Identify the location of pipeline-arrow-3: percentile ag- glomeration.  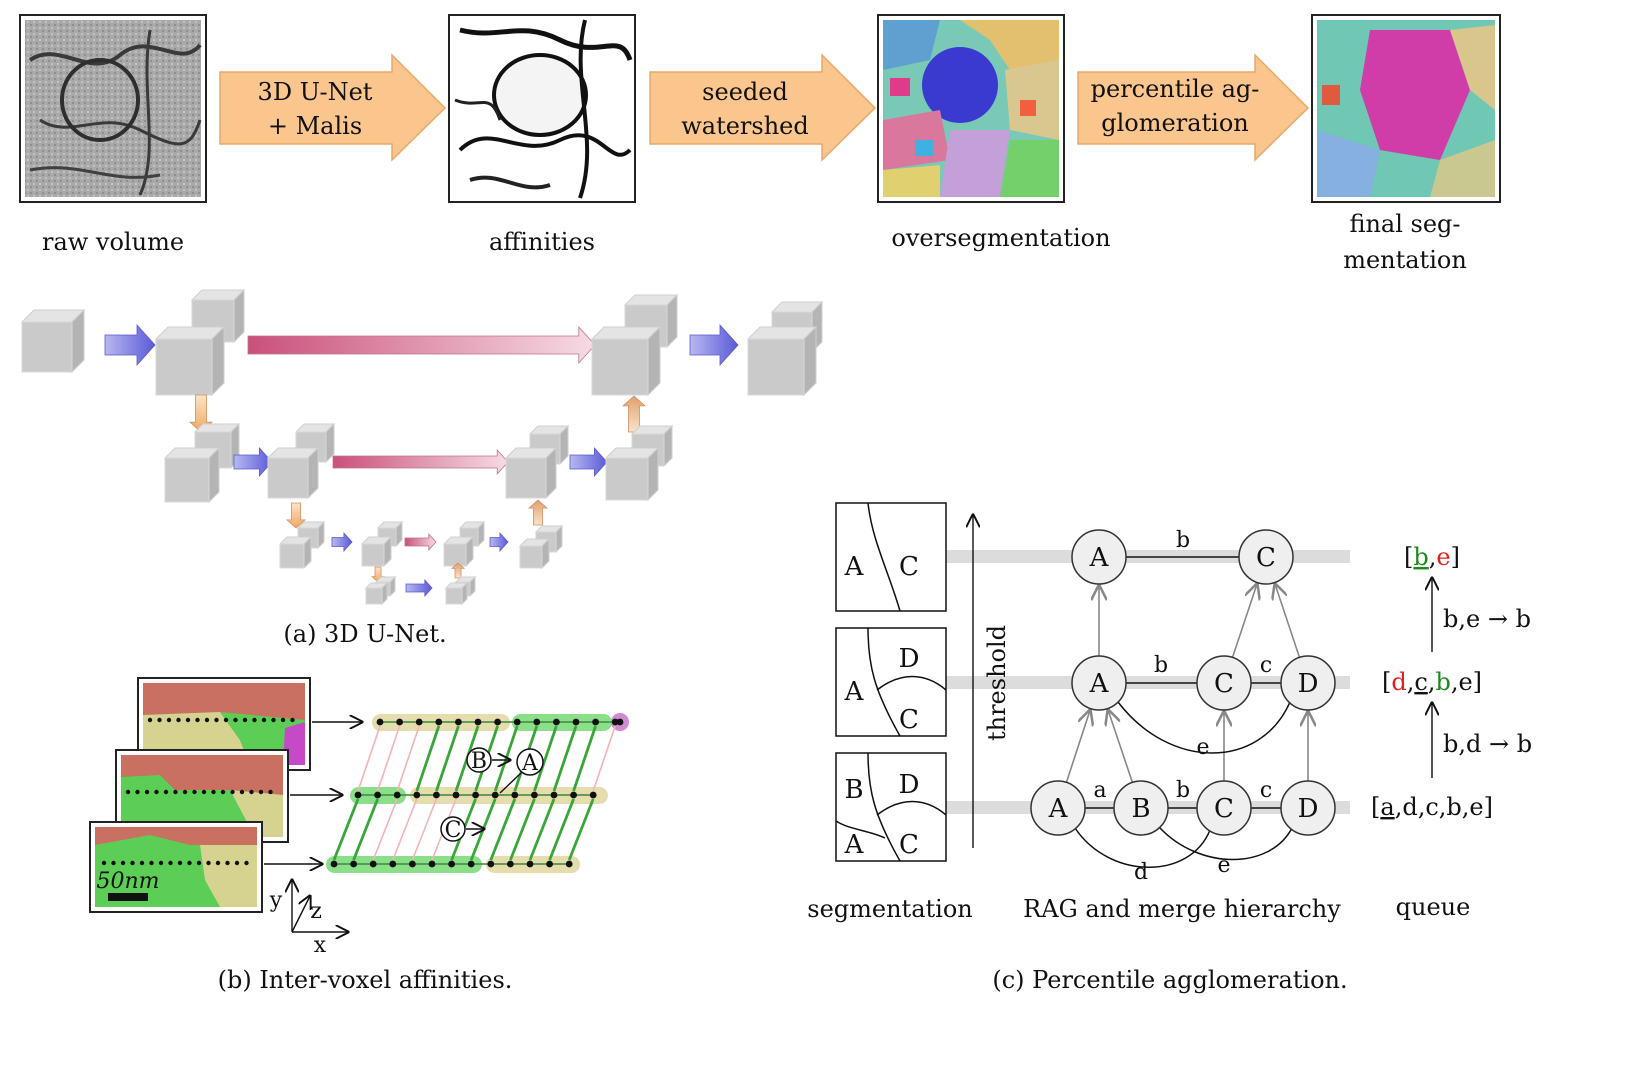
(1193, 107).